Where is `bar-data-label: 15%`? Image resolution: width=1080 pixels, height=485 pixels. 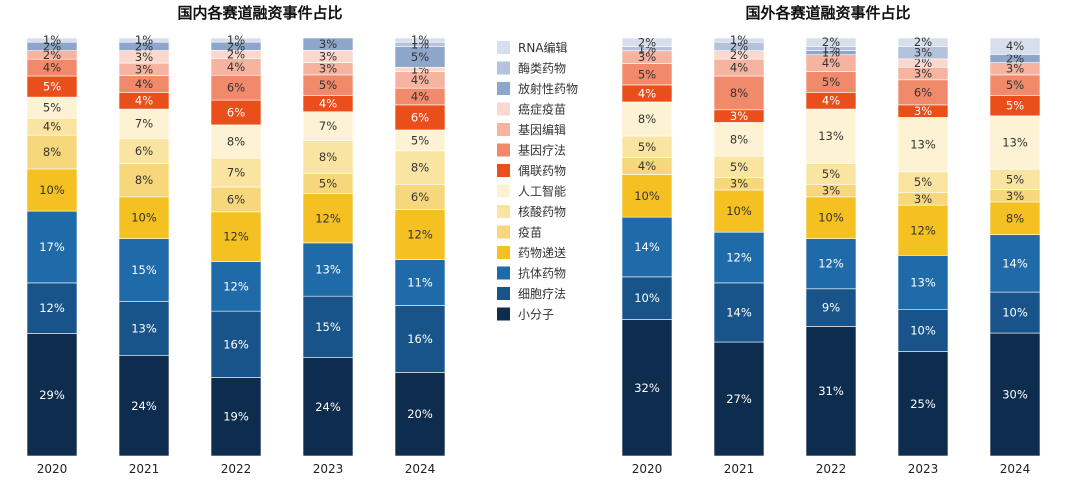 bar-data-label: 15% is located at coordinates (144, 270).